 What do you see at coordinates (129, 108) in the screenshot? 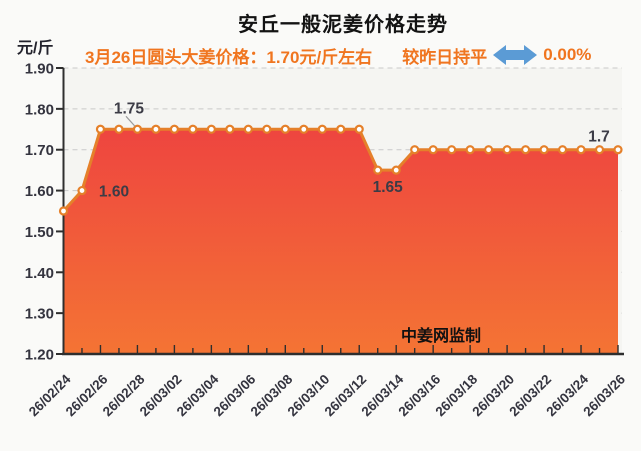
I see `svg-text: 1.75` at bounding box center [129, 108].